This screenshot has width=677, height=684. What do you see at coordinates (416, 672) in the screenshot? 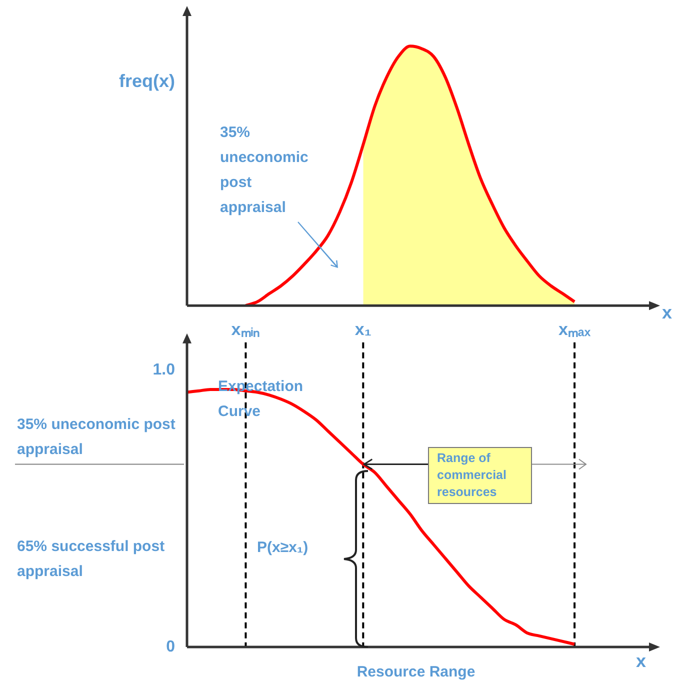
I see `x-axis-title: Resource Range` at bounding box center [416, 672].